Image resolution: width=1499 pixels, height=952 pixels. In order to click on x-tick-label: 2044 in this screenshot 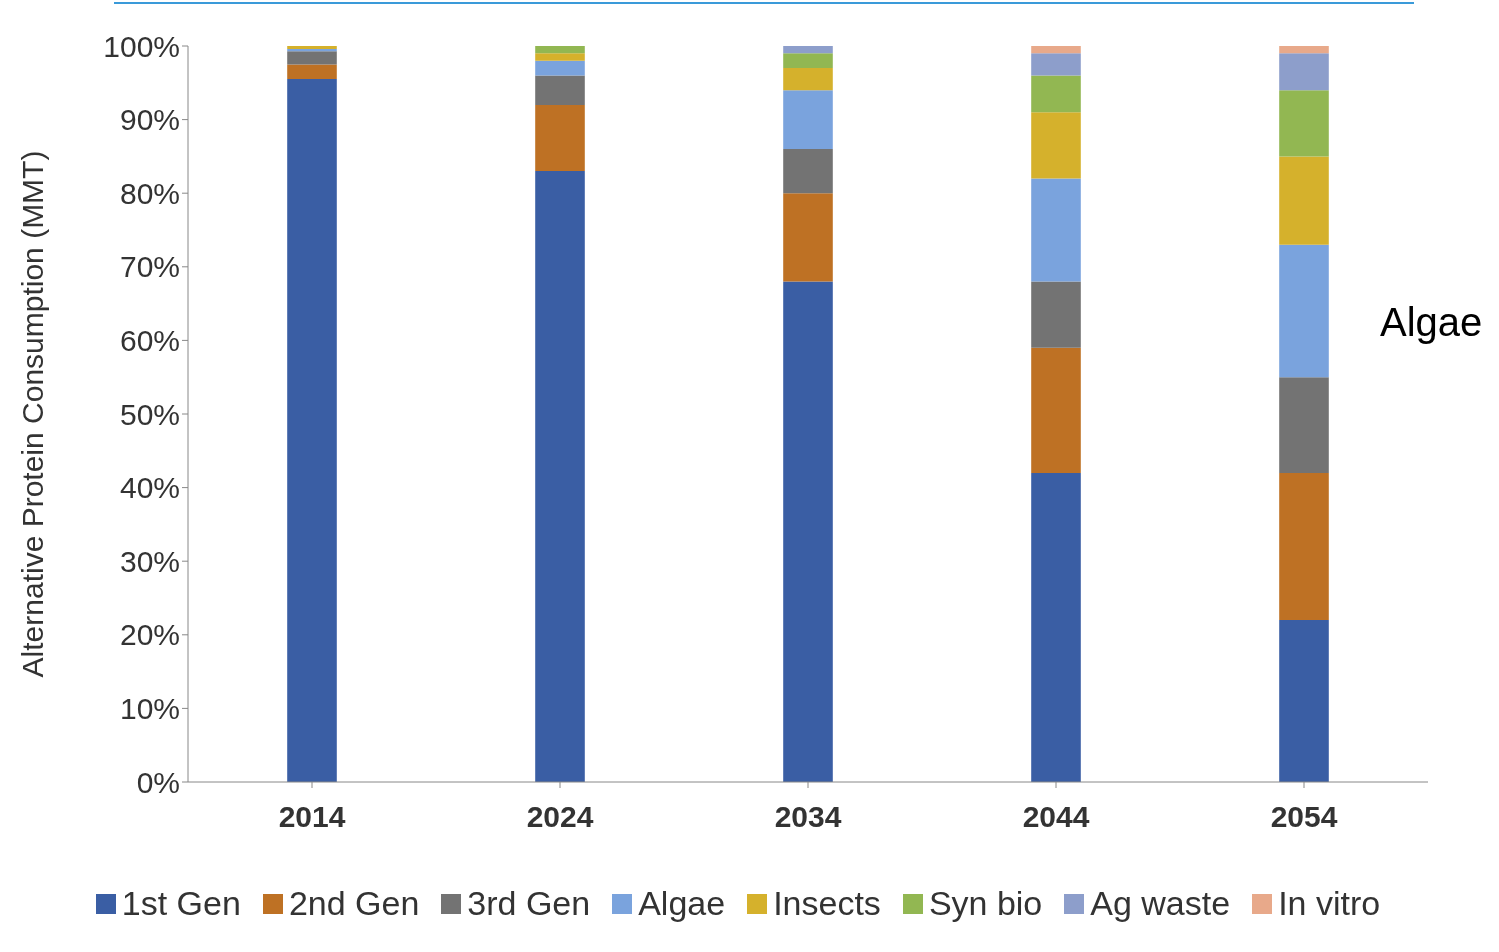, I will do `click(1056, 817)`.